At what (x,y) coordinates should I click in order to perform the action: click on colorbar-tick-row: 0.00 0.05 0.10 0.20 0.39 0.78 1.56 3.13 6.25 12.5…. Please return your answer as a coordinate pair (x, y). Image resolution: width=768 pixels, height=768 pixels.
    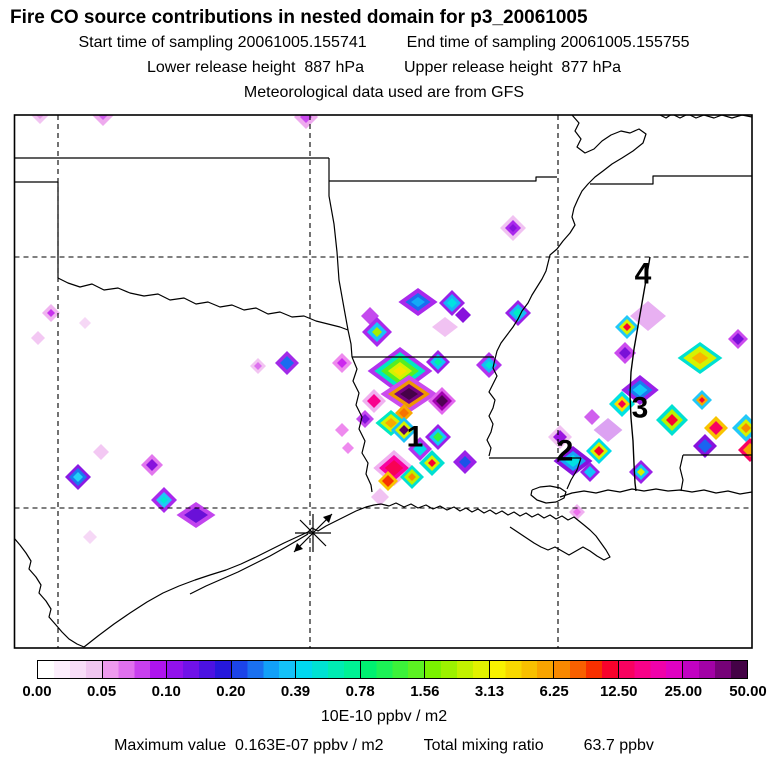
    Looking at the image, I should click on (384, 692).